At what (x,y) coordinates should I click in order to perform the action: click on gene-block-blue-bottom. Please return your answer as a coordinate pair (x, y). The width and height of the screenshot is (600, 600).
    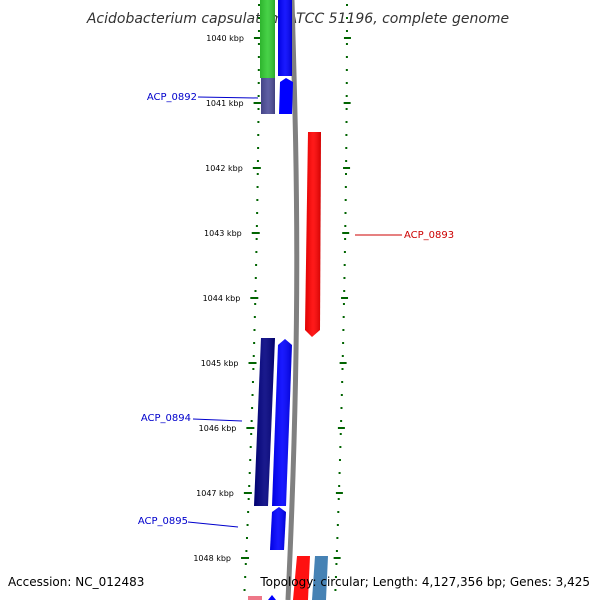
    Looking at the image, I should click on (272, 597).